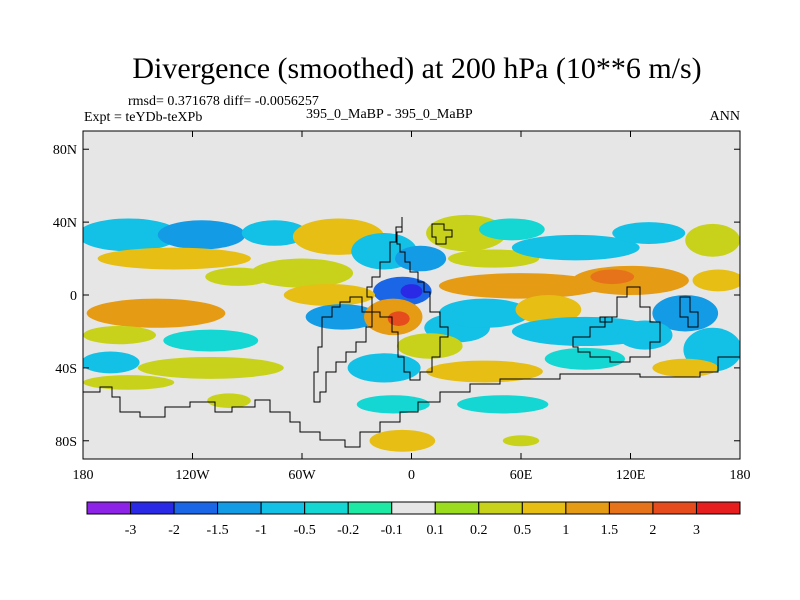 The width and height of the screenshot is (800, 600). What do you see at coordinates (193, 101) in the screenshot?
I see `rmsd-value: 0.371678` at bounding box center [193, 101].